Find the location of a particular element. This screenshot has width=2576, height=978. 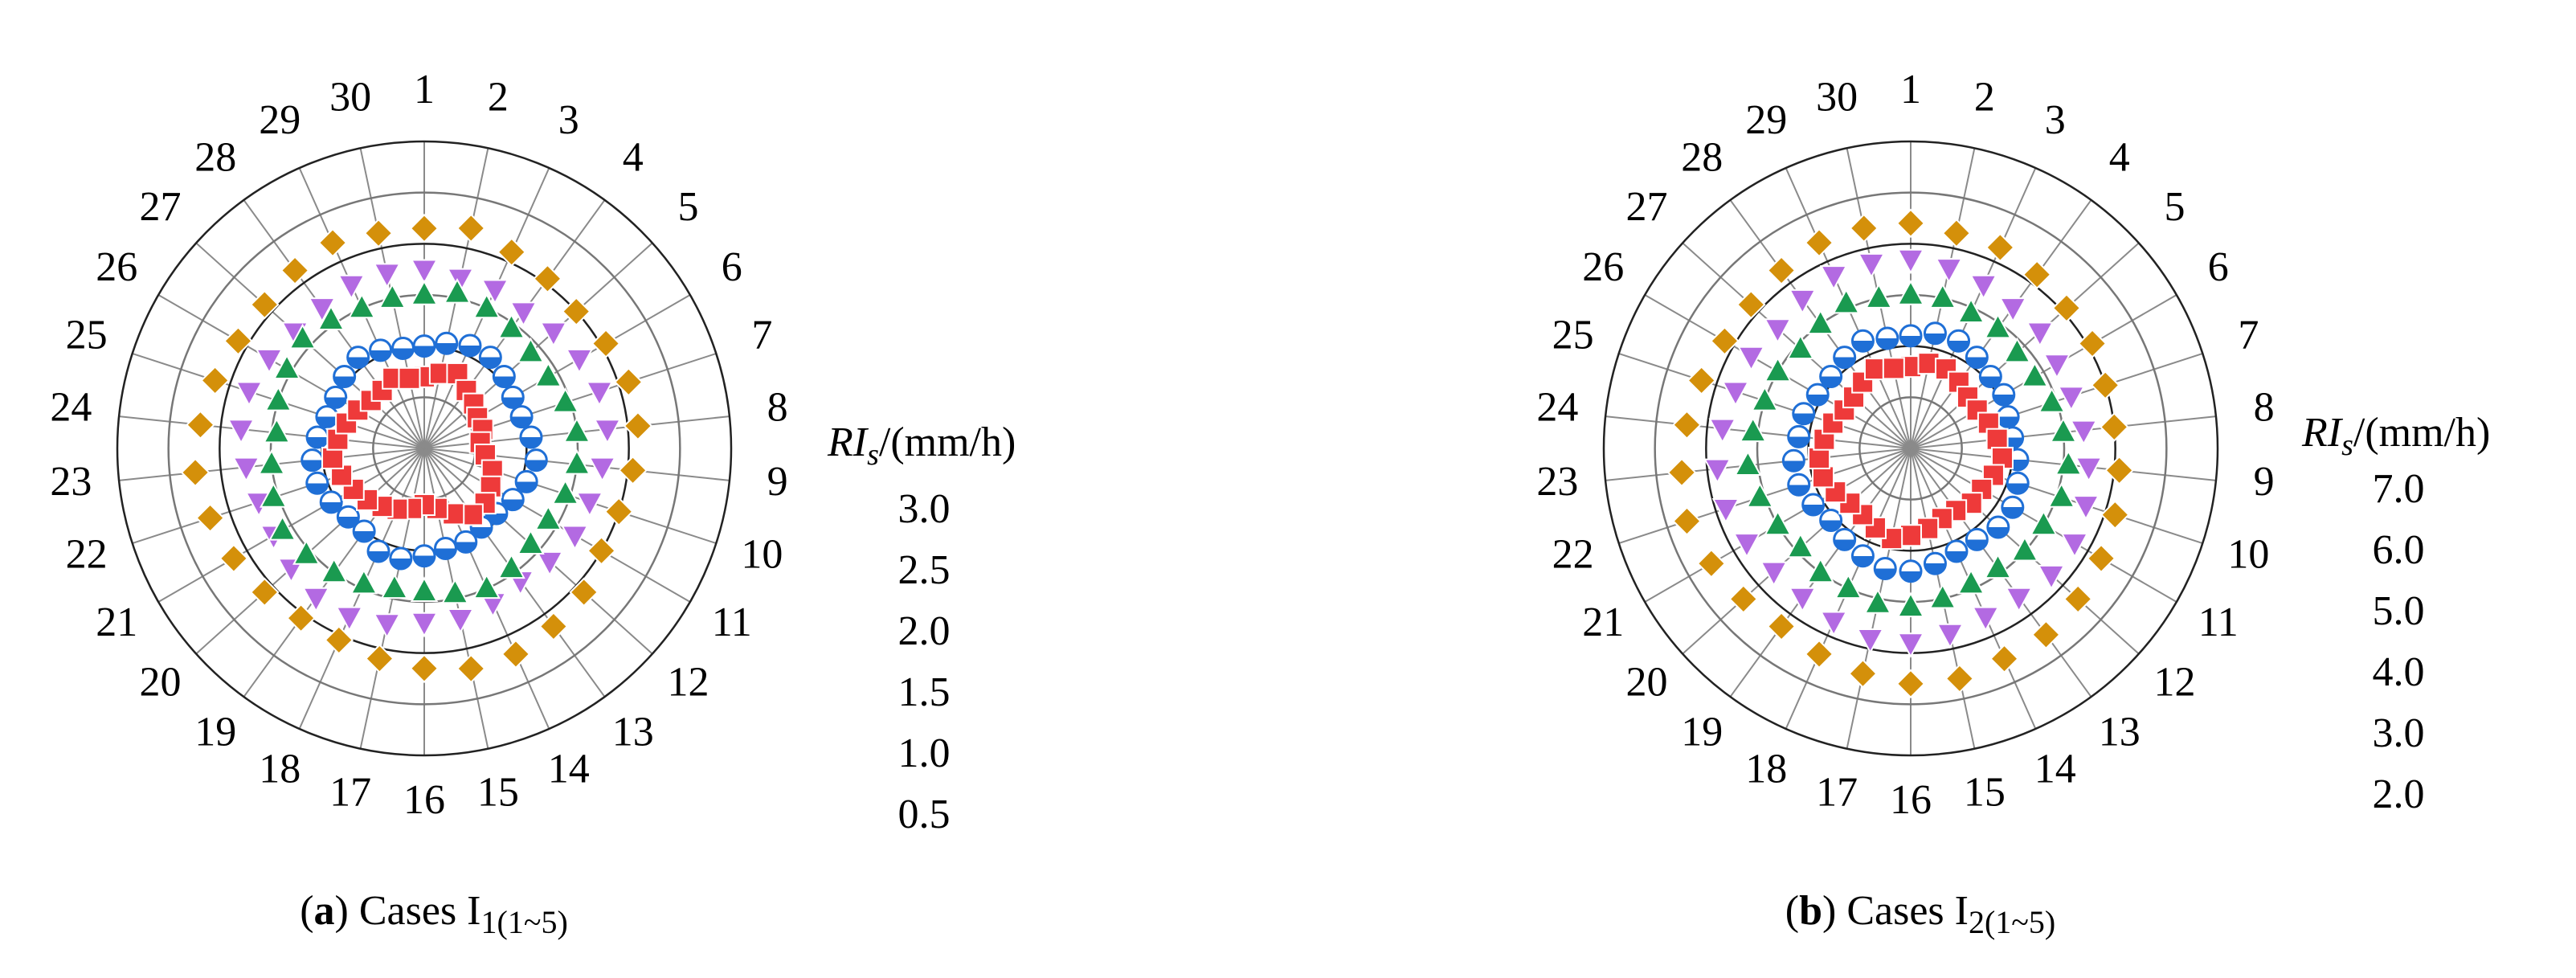

r-tick-label: 4.0 is located at coordinates (2399, 672).